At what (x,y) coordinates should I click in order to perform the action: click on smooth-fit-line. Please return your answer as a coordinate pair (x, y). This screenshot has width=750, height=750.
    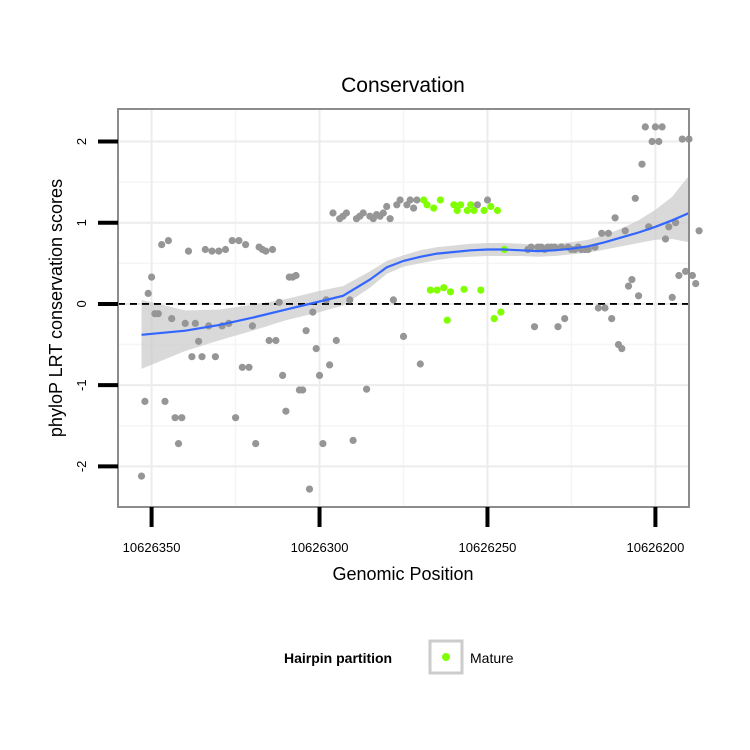
    Looking at the image, I should click on (415, 273).